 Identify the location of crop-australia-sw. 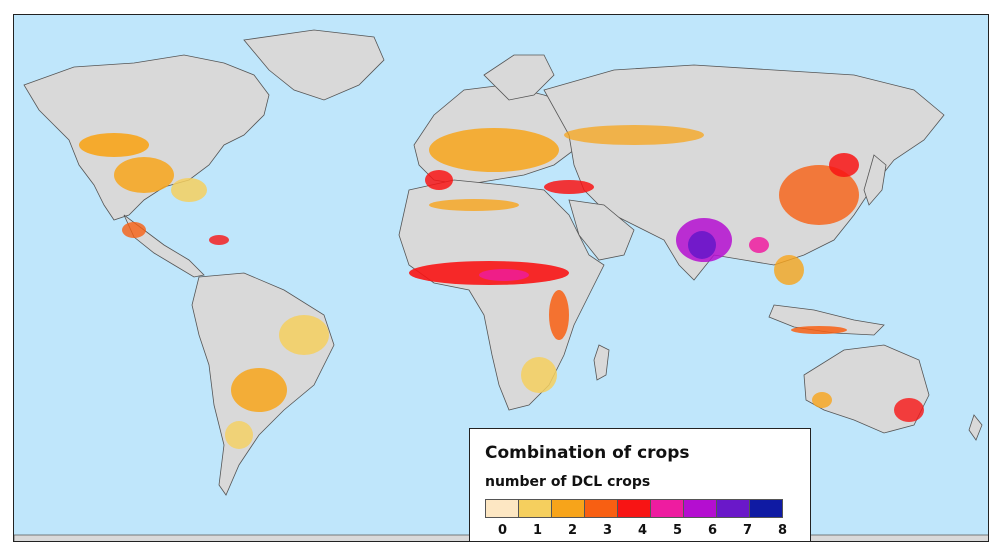
(822, 400).